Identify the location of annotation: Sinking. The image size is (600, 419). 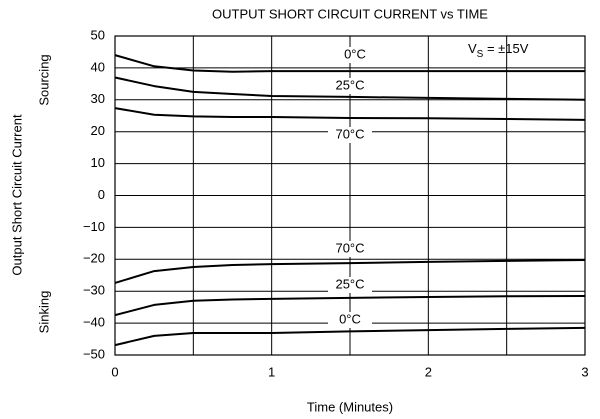
(43, 312).